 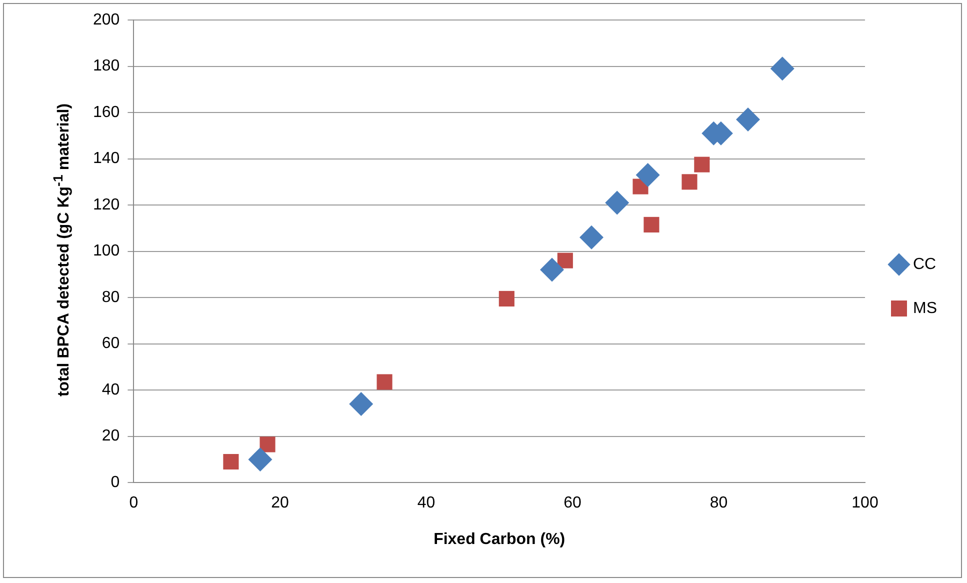 I want to click on legend-label: CC, so click(x=924, y=264).